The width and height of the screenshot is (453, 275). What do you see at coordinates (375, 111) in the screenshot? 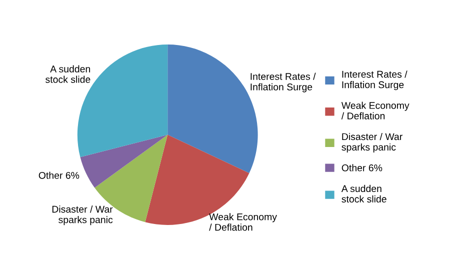
I see `legend-label: Weak Economy / Deflation` at bounding box center [375, 111].